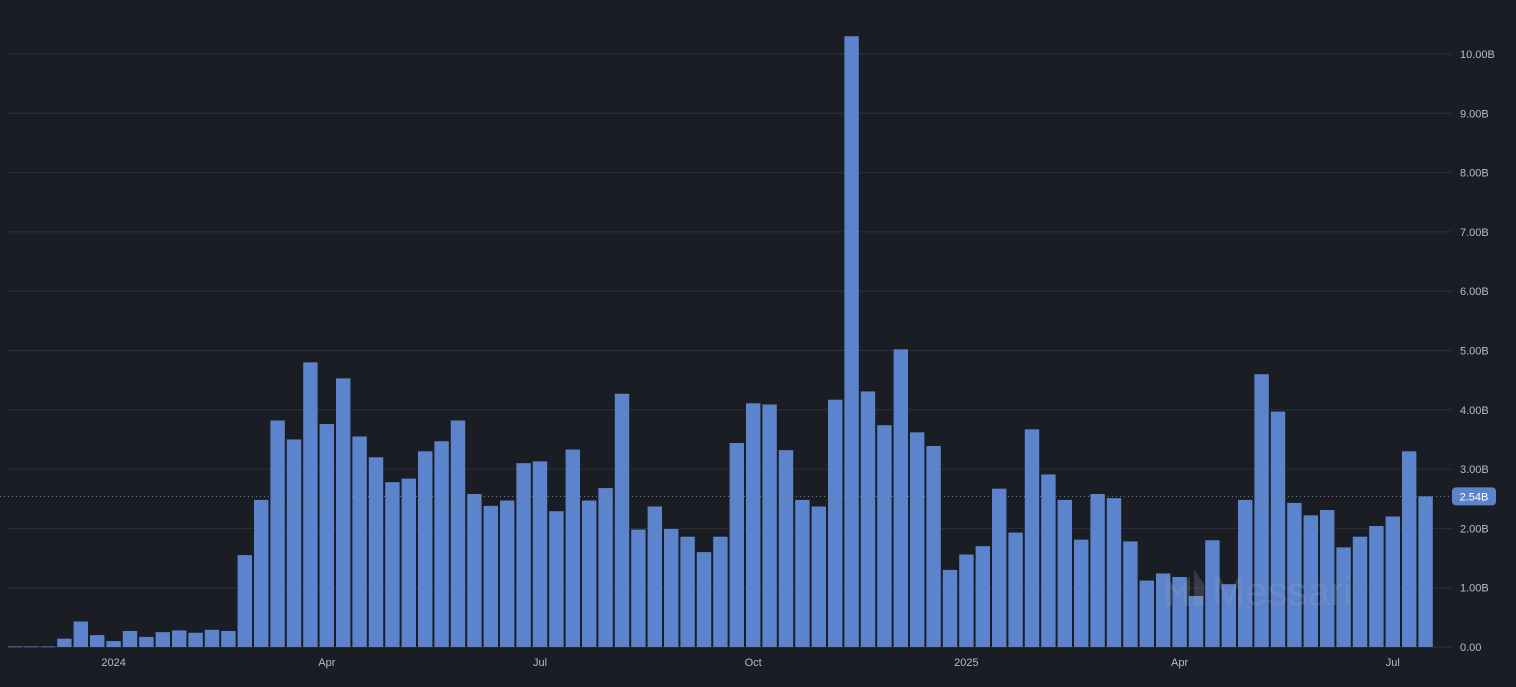 Image resolution: width=1516 pixels, height=687 pixels. Describe the element at coordinates (1470, 648) in the screenshot. I see `y-tick-label: 0.00` at that location.